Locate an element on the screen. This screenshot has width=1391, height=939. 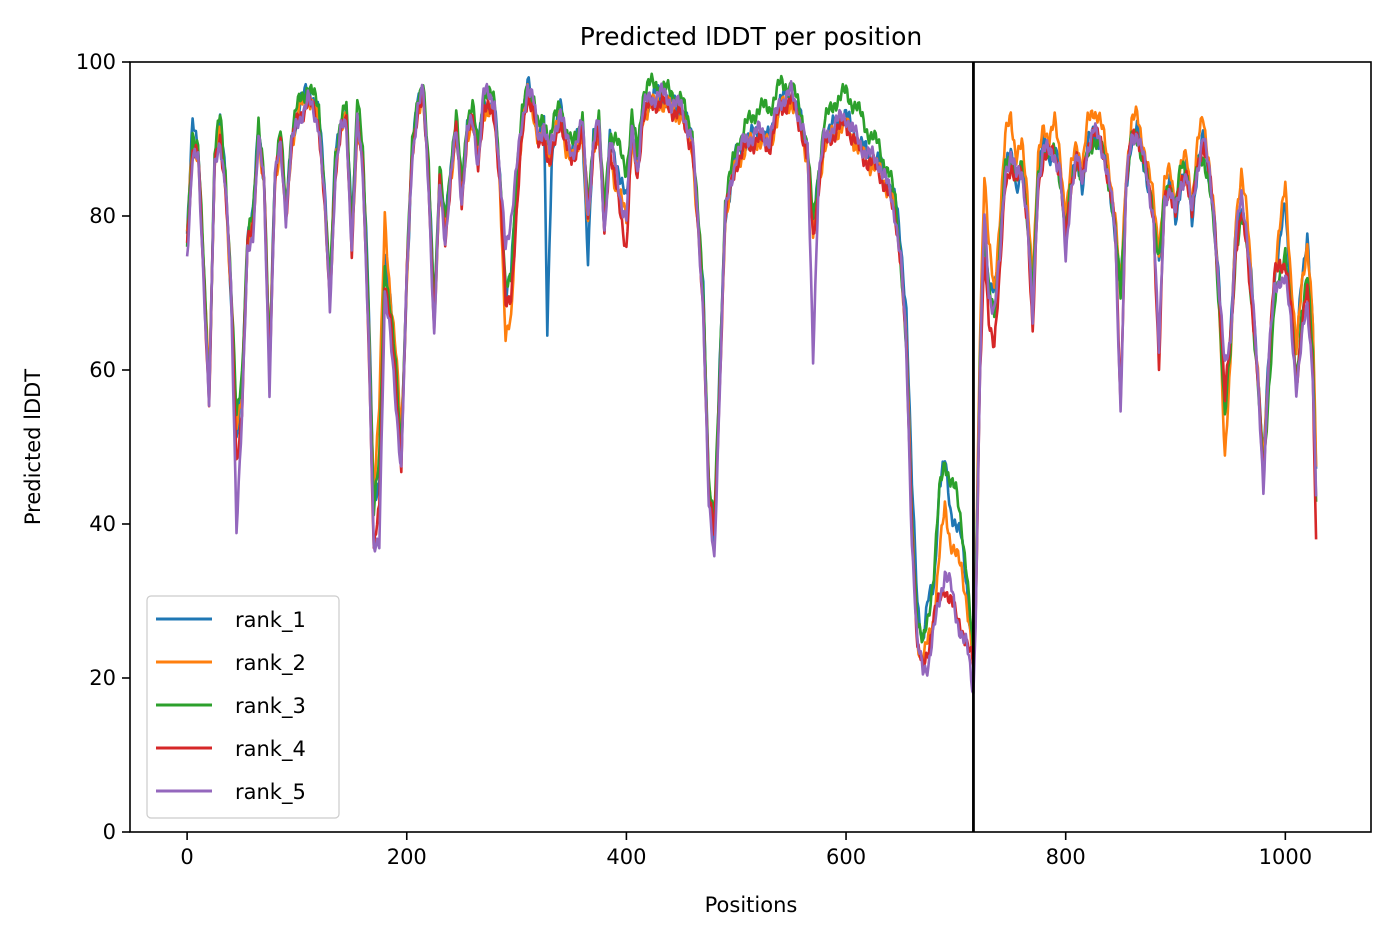
y-axis-ticks: 0 20 40 60 80 100 is located at coordinates (103, 447).